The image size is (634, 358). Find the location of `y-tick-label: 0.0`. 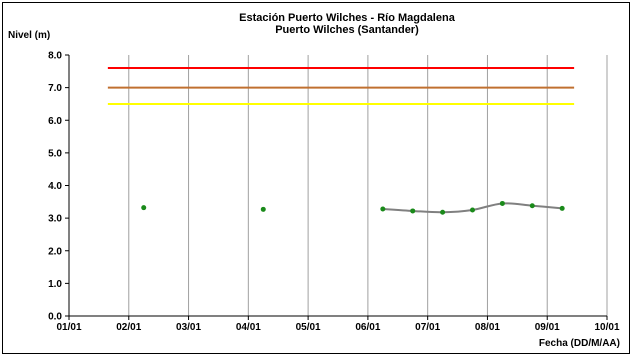

y-tick-label: 0.0 is located at coordinates (55, 317).